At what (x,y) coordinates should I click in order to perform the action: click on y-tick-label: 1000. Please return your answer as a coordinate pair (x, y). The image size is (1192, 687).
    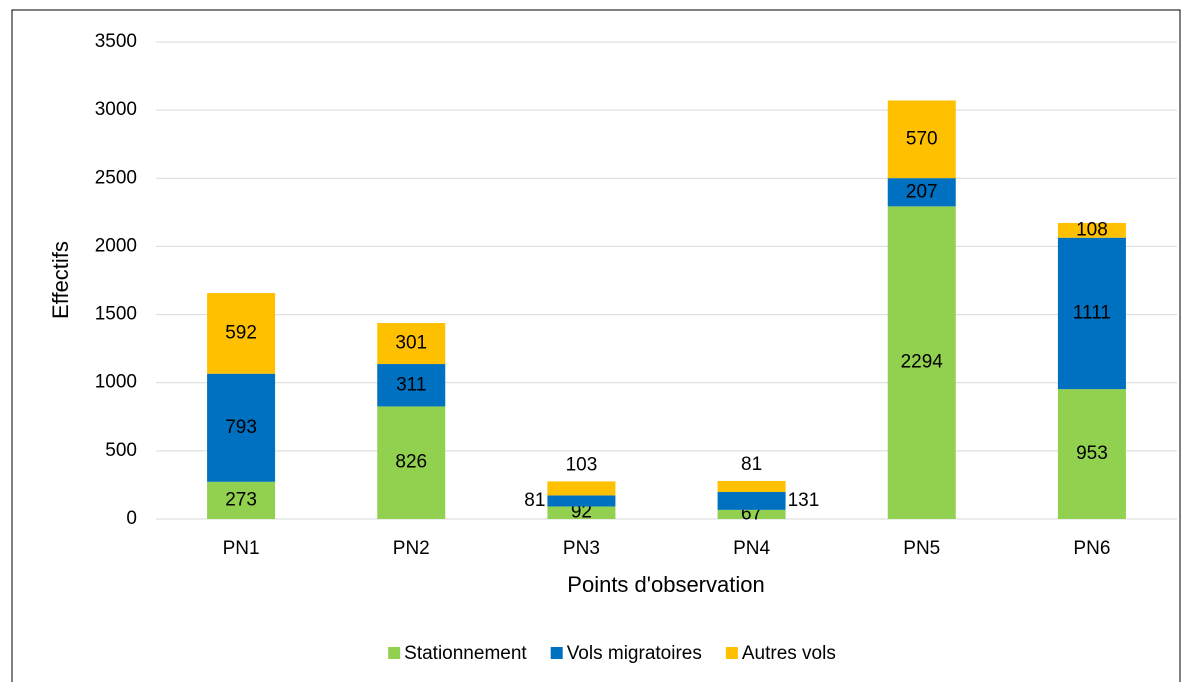
    Looking at the image, I should click on (116, 382).